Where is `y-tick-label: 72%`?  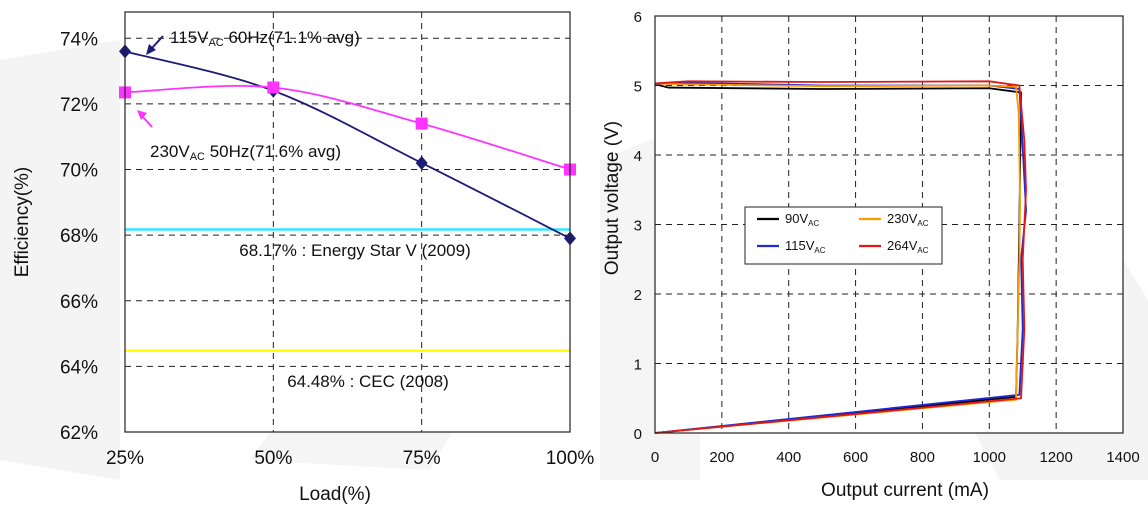 y-tick-label: 72% is located at coordinates (79, 105).